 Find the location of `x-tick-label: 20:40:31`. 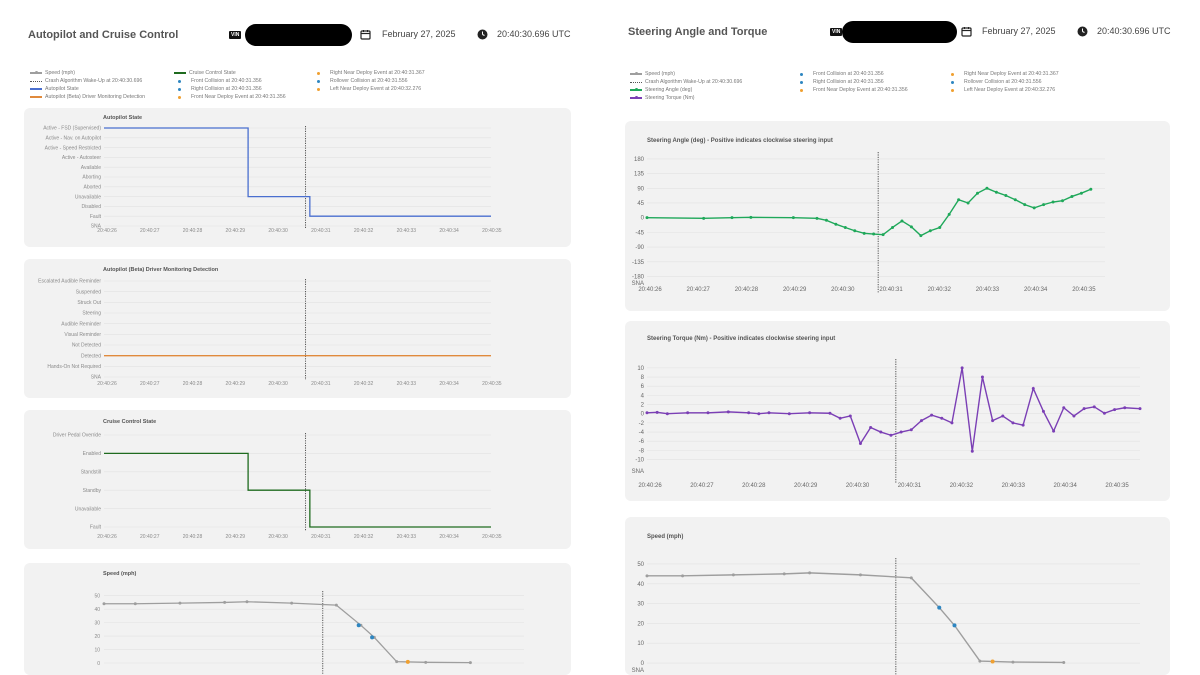

x-tick-label: 20:40:31 is located at coordinates (891, 290).